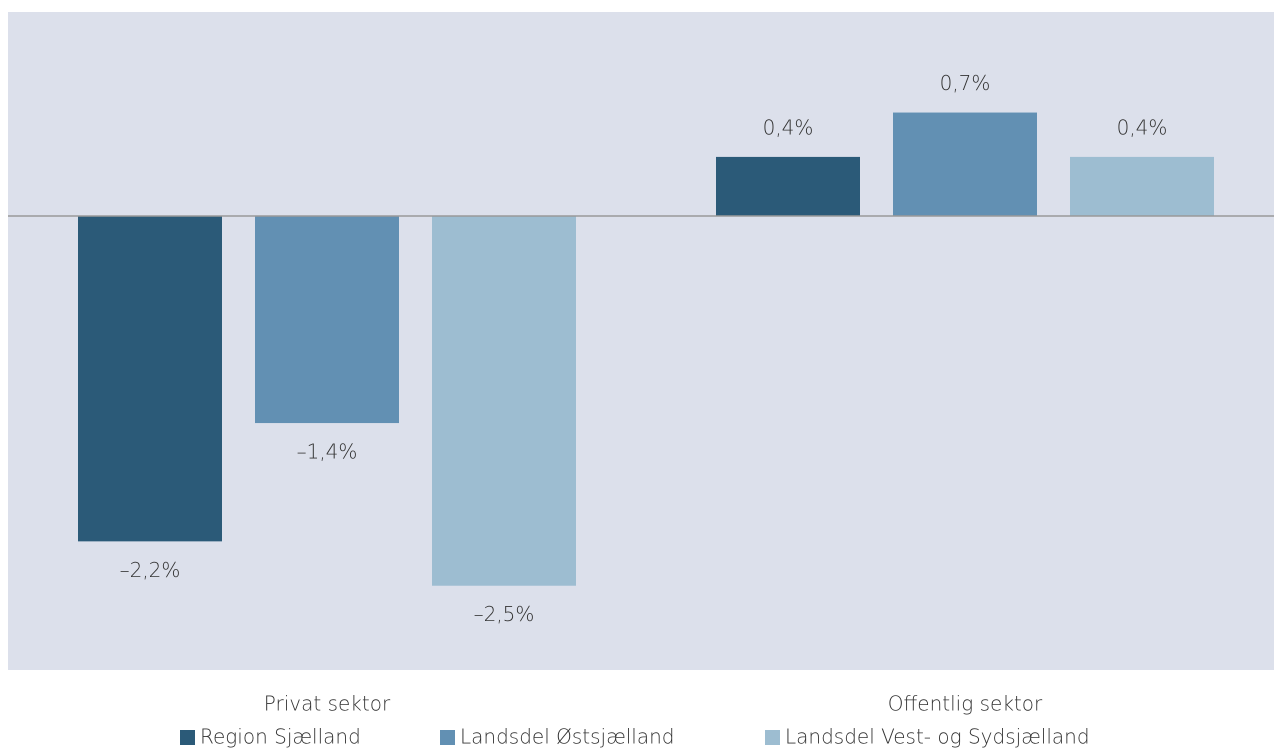 This screenshot has height=749, width=1274. Describe the element at coordinates (327, 452) in the screenshot. I see `value-label: –1,4%` at that location.